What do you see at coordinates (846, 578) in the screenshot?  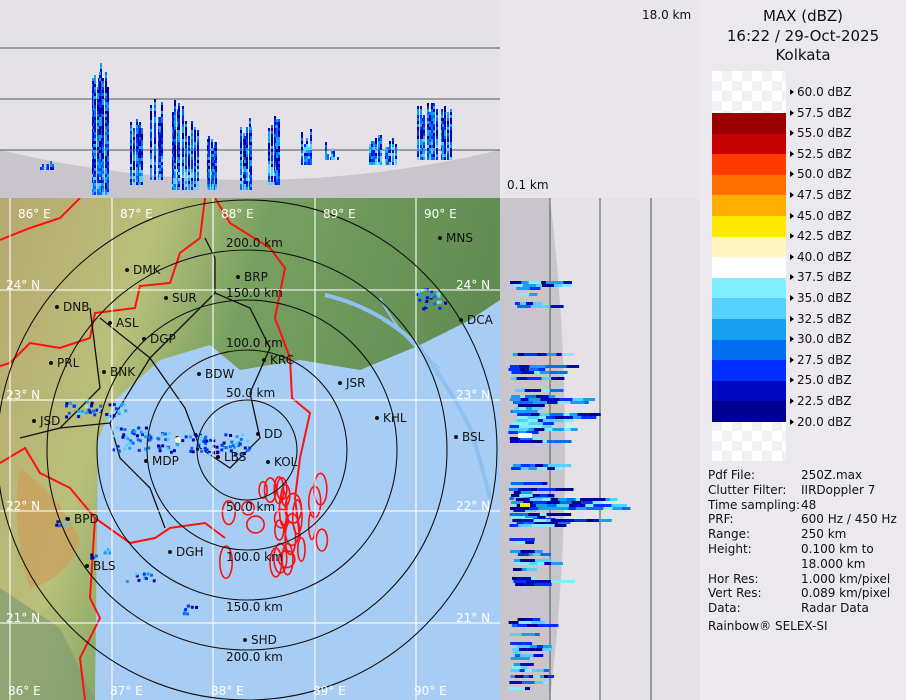 I see `info-value: 1.000 km/pixel` at bounding box center [846, 578].